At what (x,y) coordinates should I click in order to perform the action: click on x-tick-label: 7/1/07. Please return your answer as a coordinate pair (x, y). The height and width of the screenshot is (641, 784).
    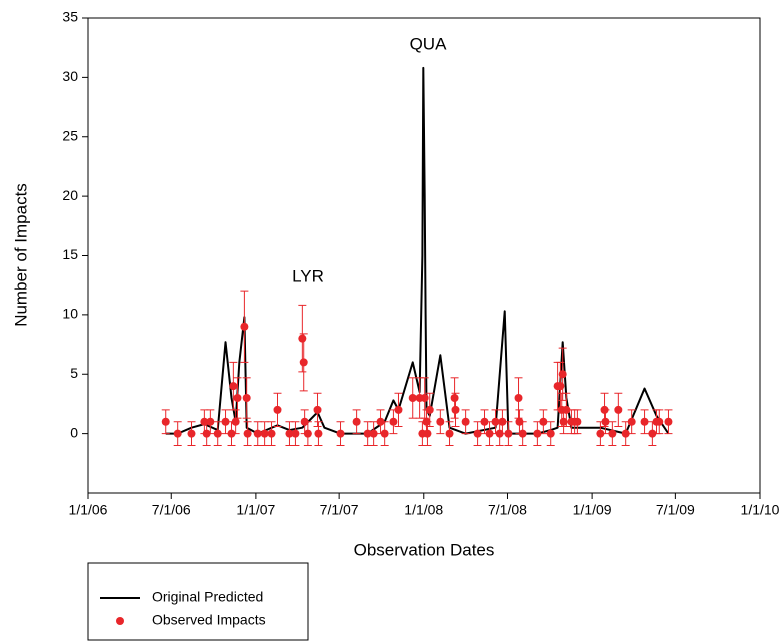
    Looking at the image, I should click on (339, 510).